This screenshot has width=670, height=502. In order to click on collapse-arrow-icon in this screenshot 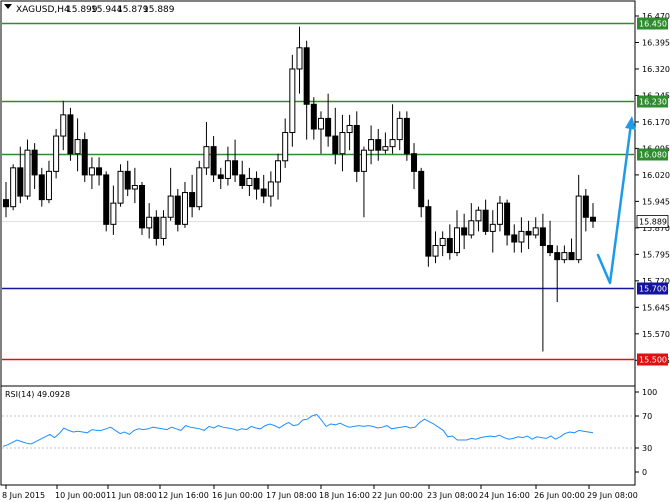, I will do `click(8, 6)`.